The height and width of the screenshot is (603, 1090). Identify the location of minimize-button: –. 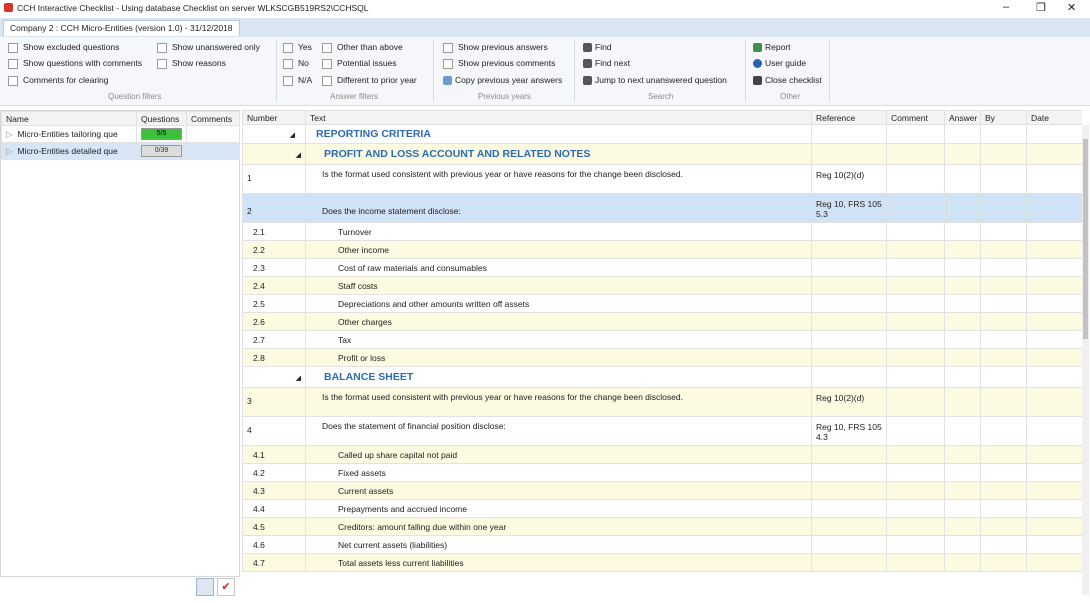
(1006, 7).